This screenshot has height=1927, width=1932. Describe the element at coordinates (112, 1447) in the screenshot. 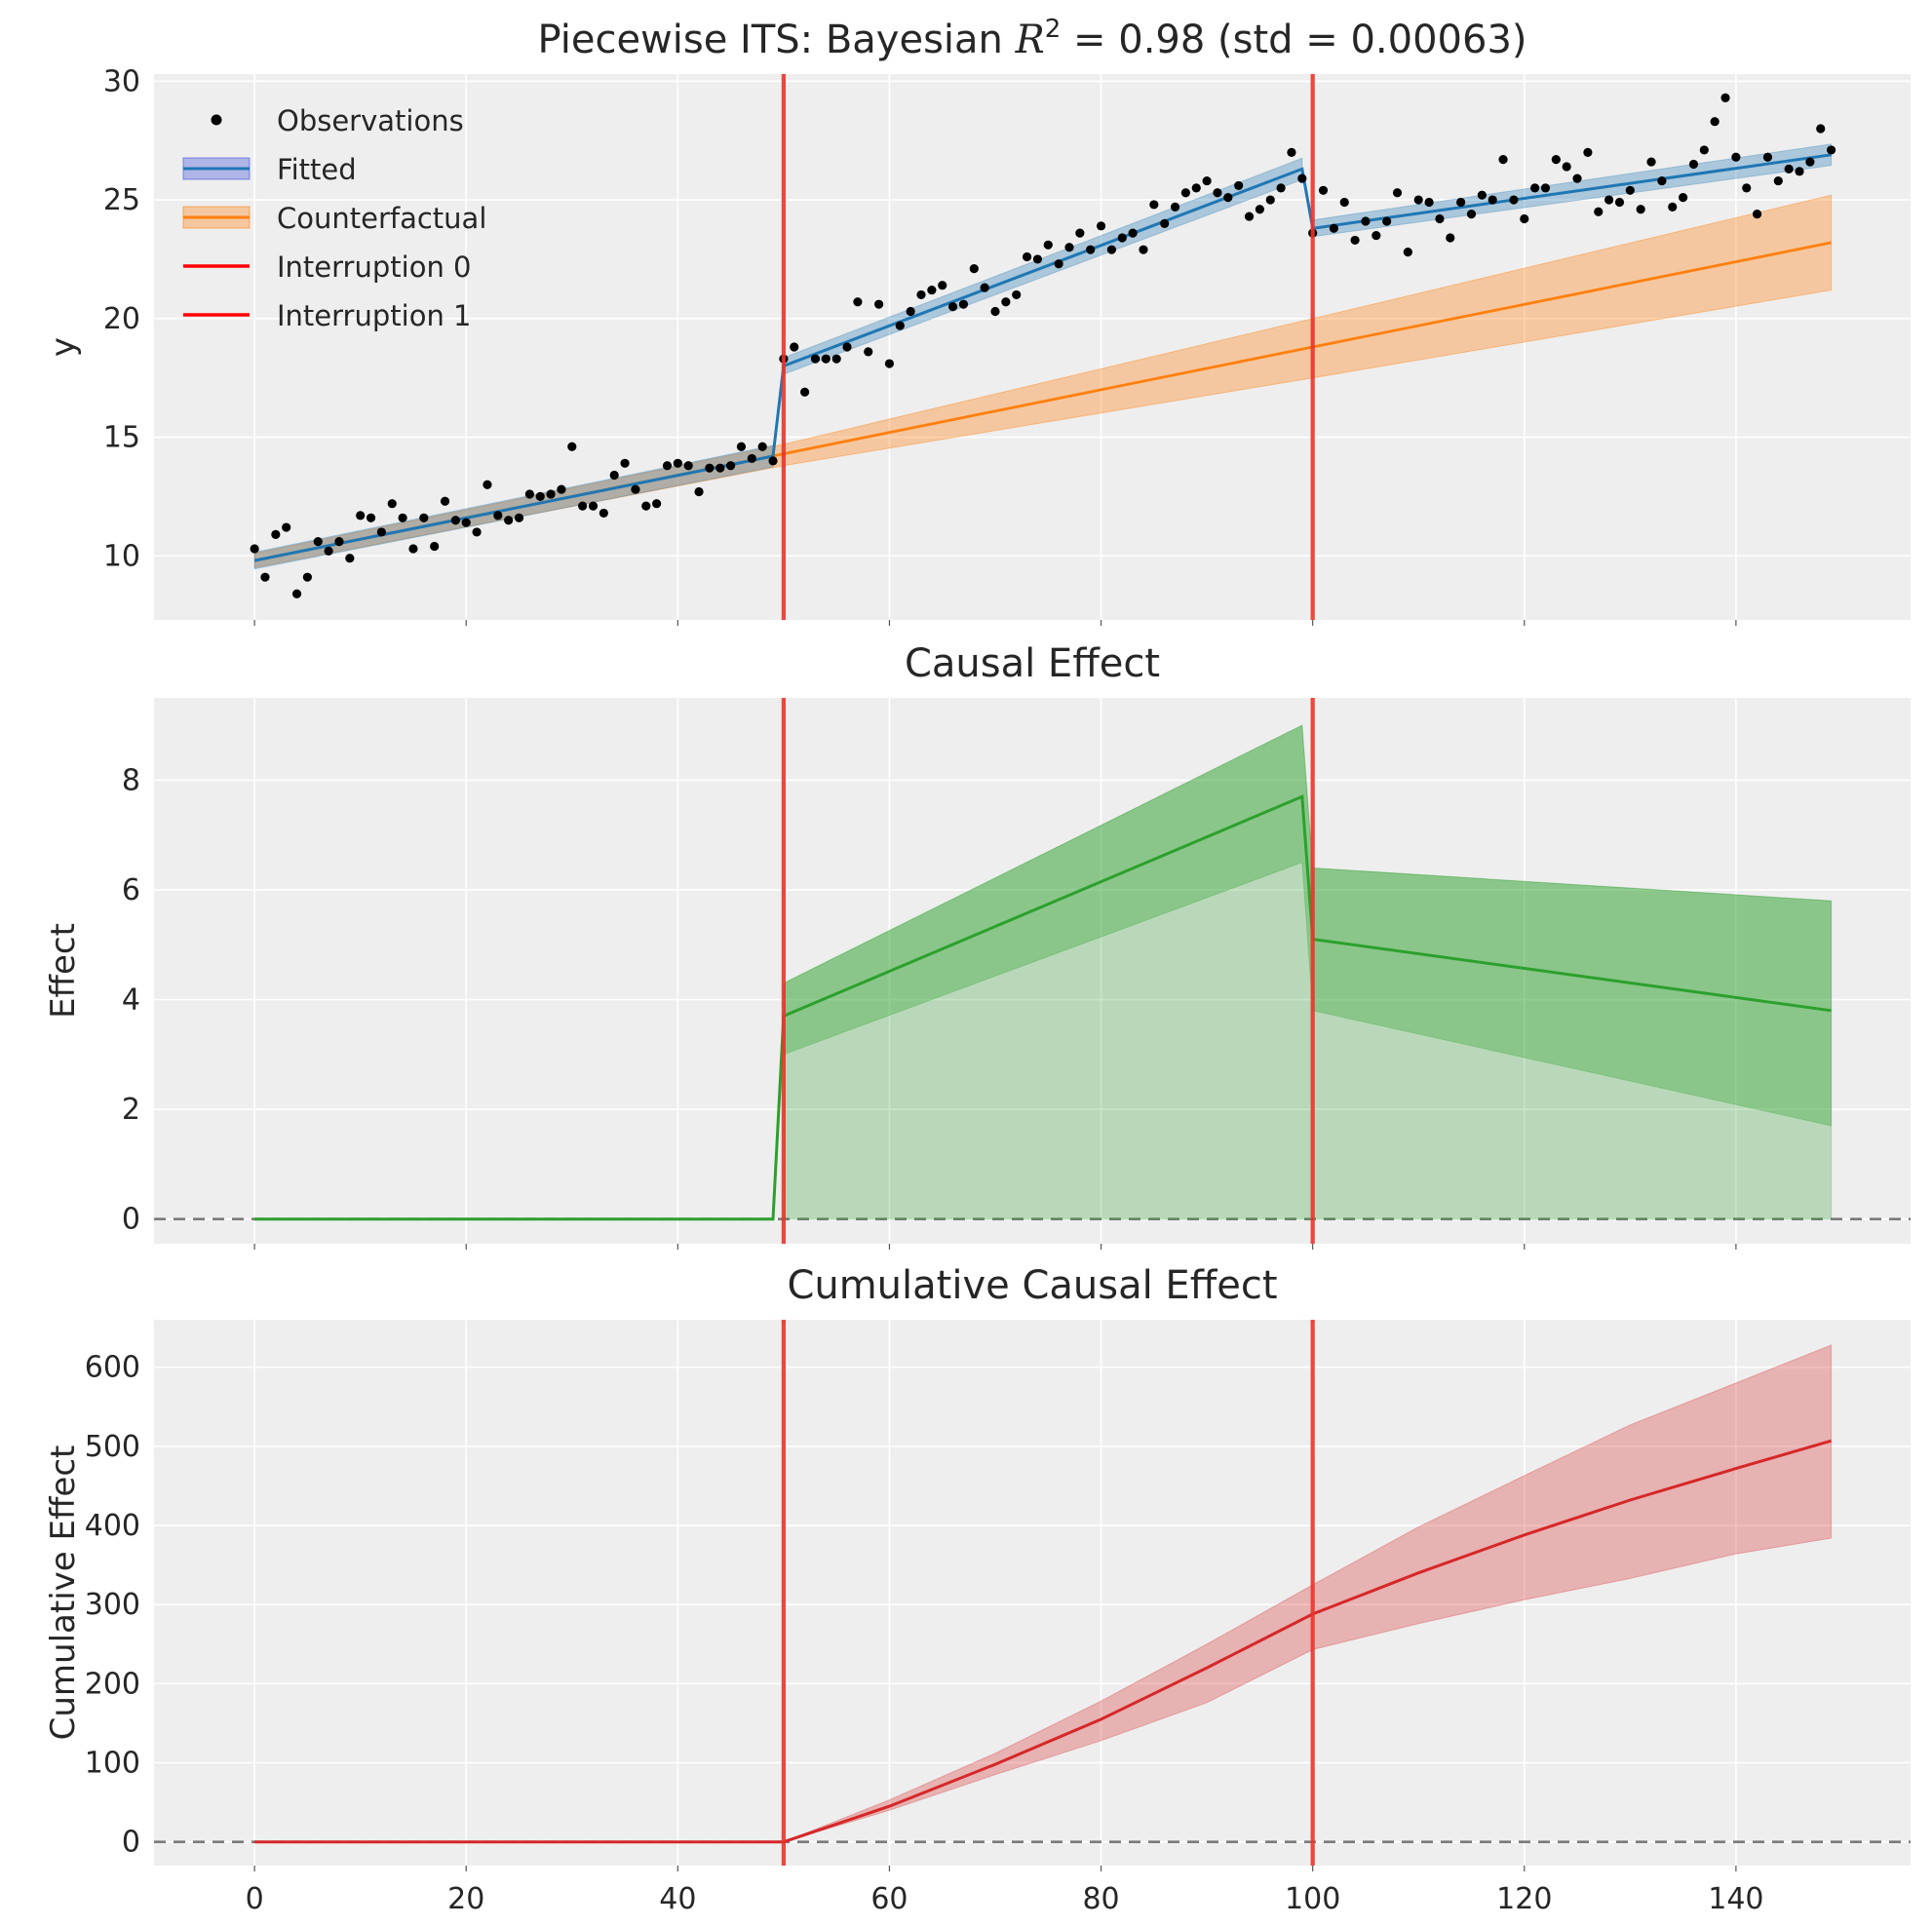

I see `bottom-ytick-label: 500` at that location.